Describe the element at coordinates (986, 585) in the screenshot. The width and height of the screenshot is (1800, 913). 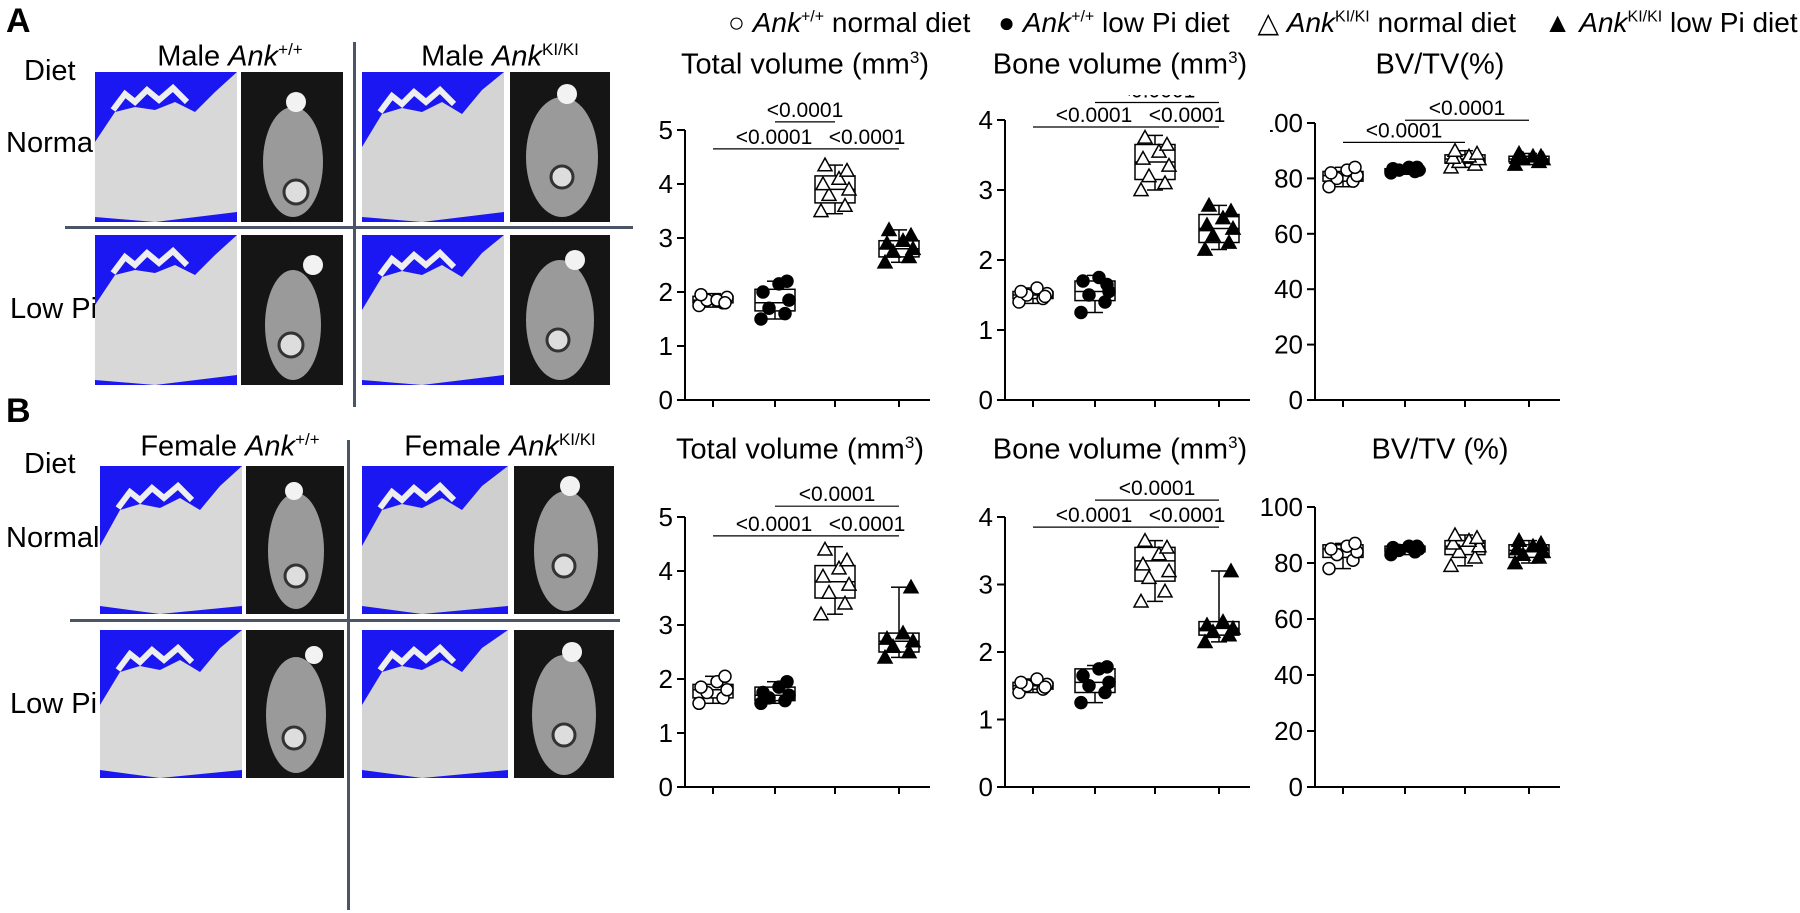
I see `y-tick-label: 3` at that location.